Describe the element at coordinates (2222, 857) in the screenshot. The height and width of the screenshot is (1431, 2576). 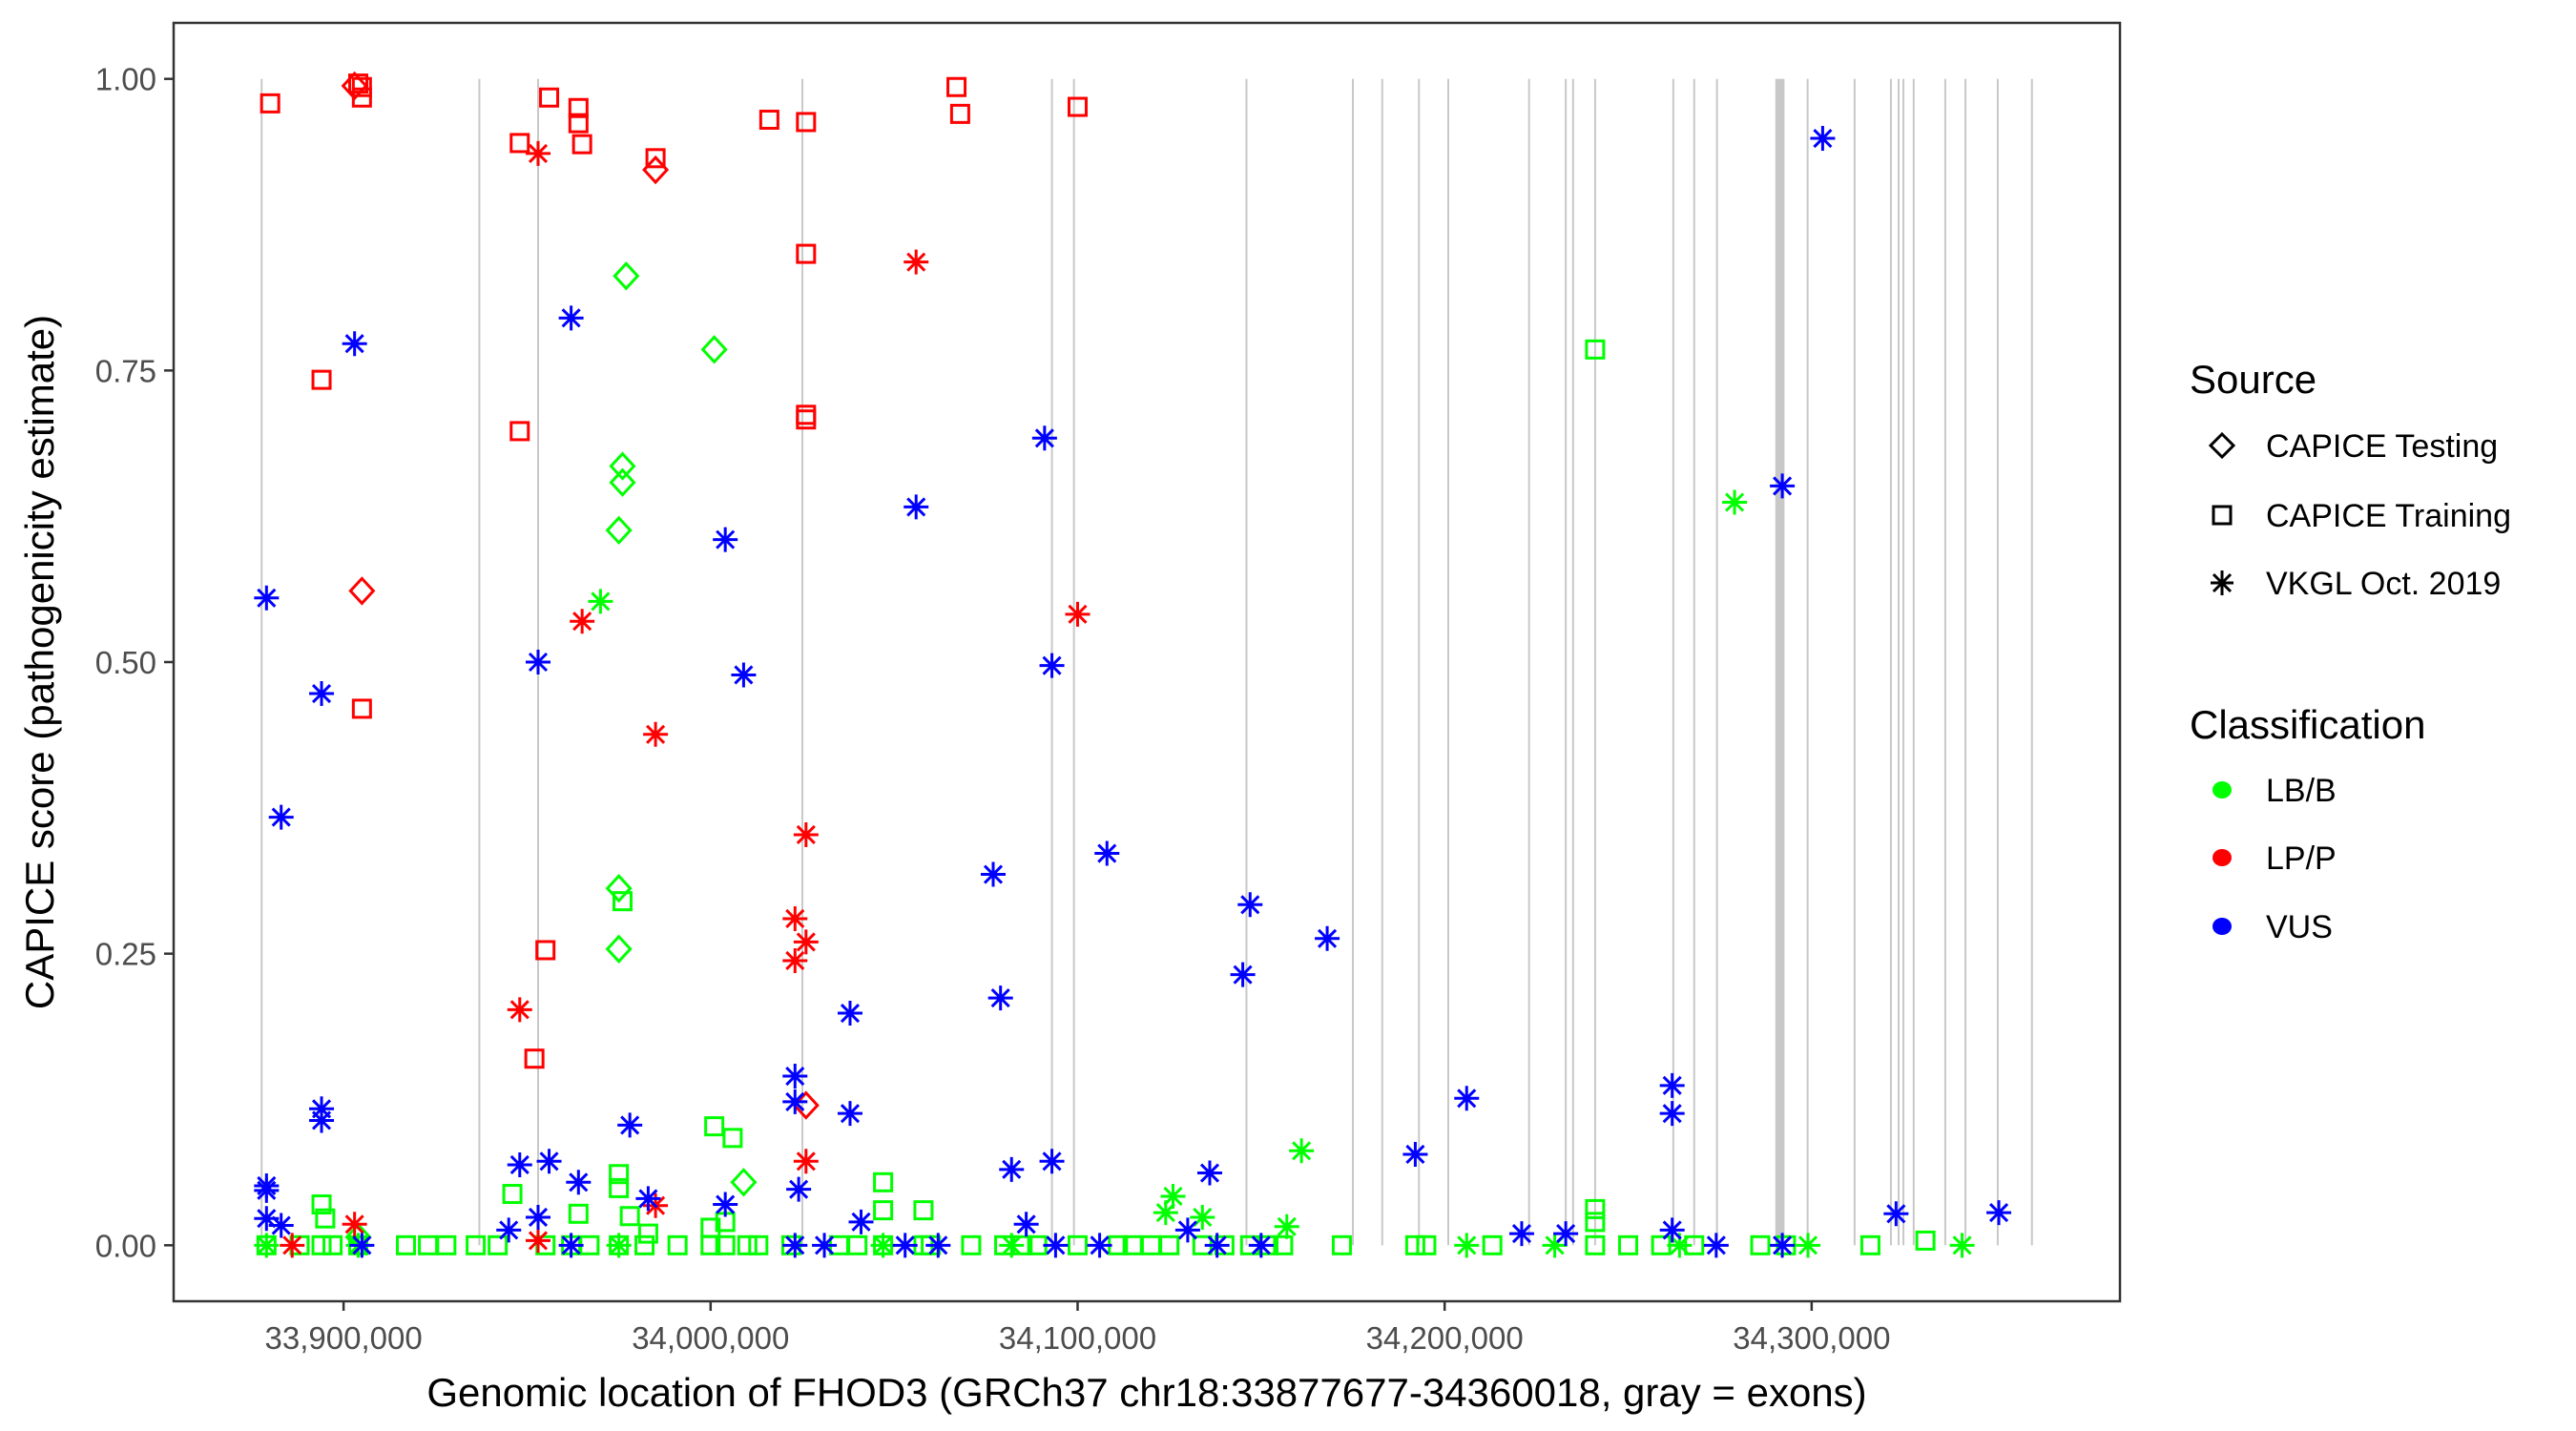
I see `red-dot-icon` at that location.